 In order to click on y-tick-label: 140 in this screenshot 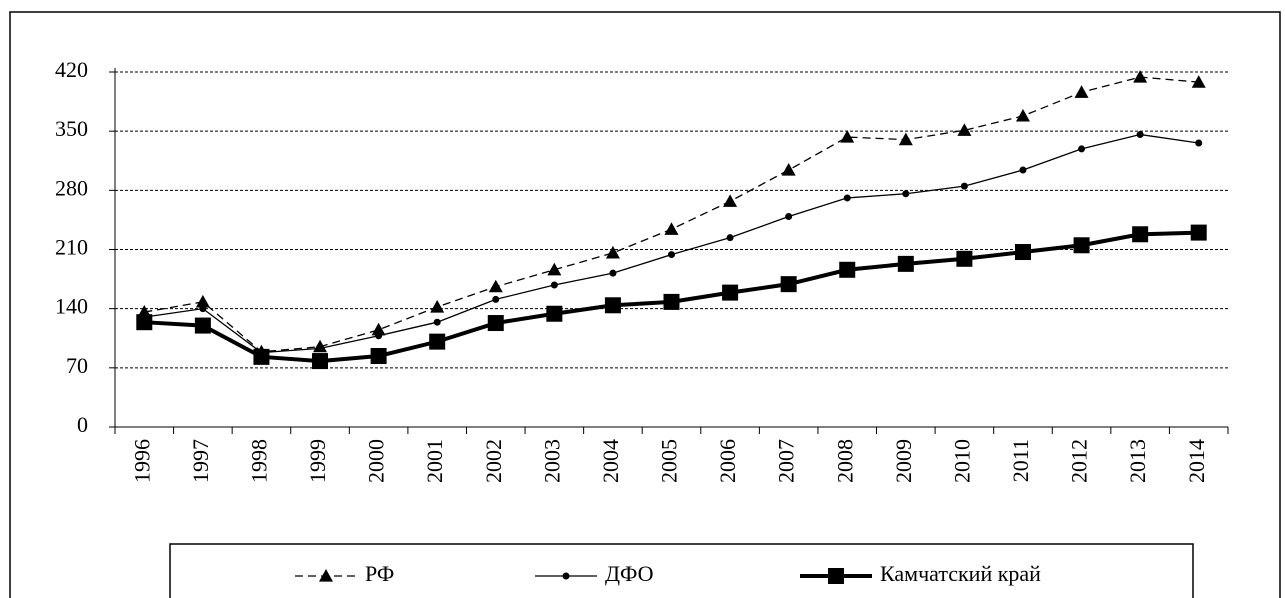, I will do `click(71, 306)`.